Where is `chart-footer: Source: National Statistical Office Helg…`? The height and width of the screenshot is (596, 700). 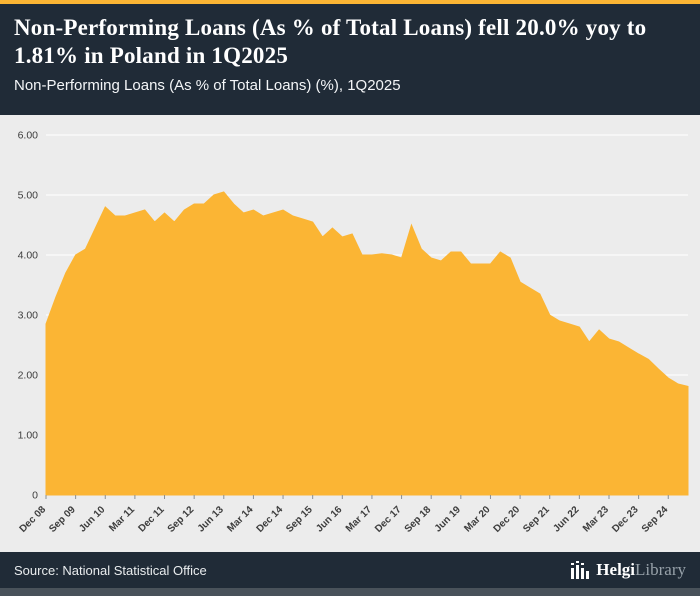 chart-footer: Source: National Statistical Office Helg… is located at coordinates (350, 570).